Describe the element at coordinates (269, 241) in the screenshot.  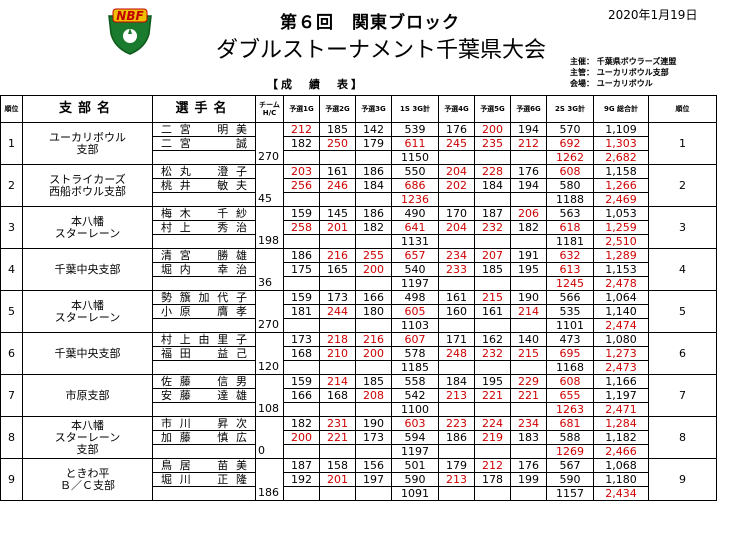
I see `team-hdc: 198` at that location.